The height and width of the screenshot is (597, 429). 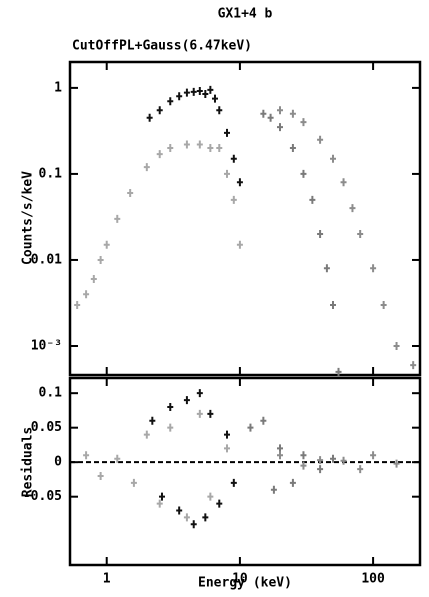 What do you see at coordinates (42, 496) in the screenshot?
I see `y-tick-label: -0.05` at bounding box center [42, 496].